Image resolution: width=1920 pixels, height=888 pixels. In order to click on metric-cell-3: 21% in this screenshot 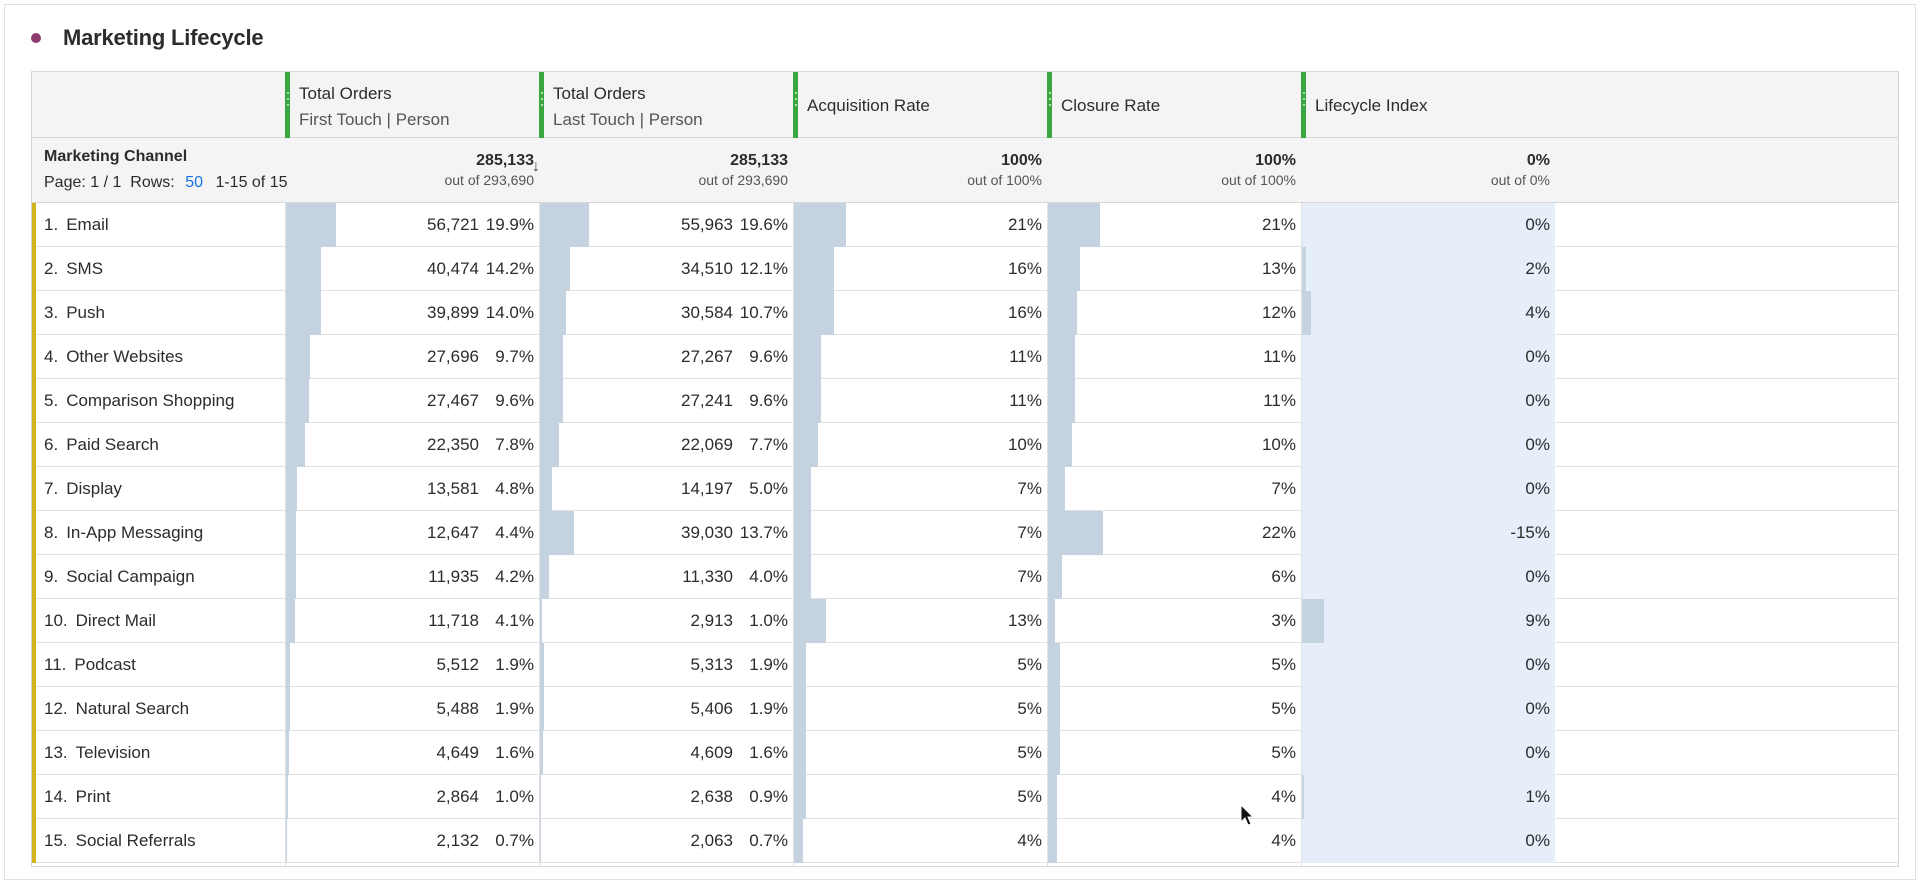, I will do `click(920, 225)`.